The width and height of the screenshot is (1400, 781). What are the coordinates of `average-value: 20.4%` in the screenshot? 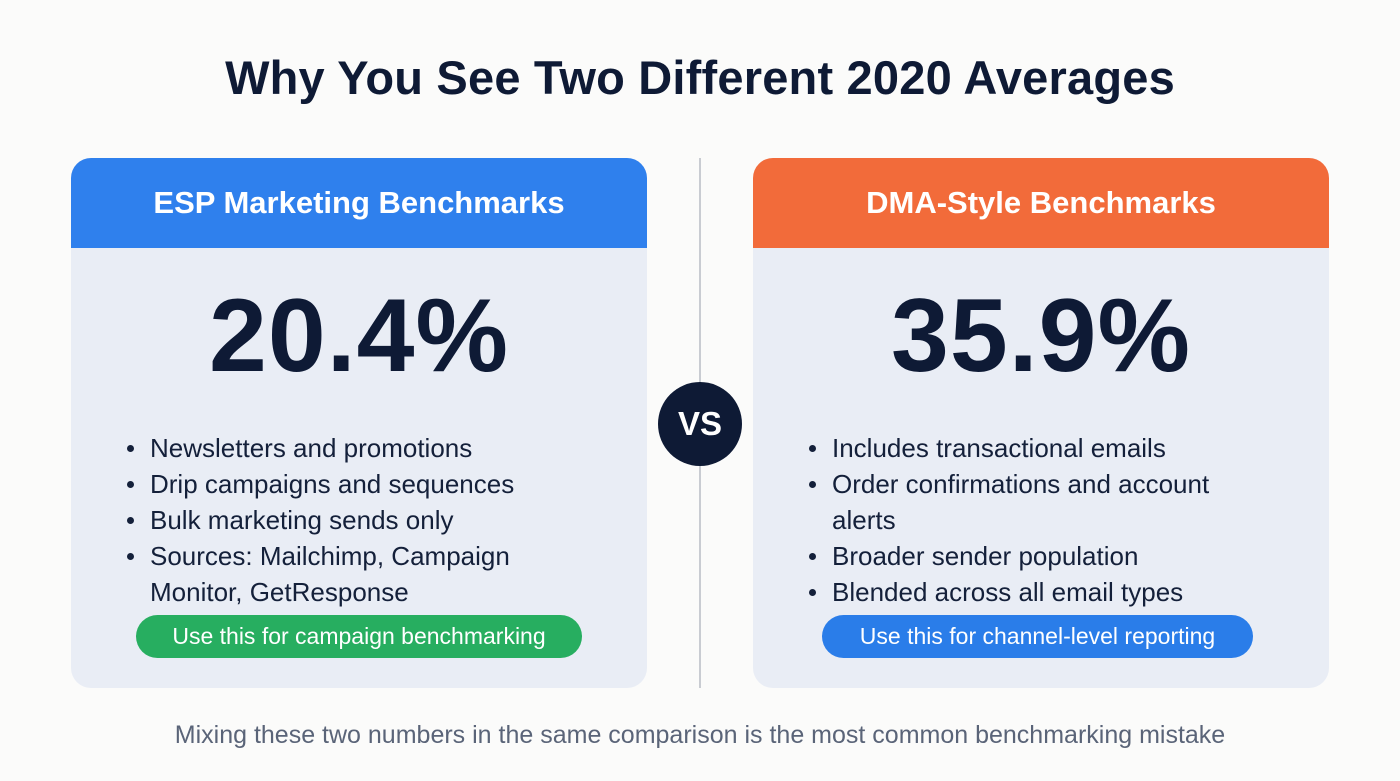 It's located at (359, 336).